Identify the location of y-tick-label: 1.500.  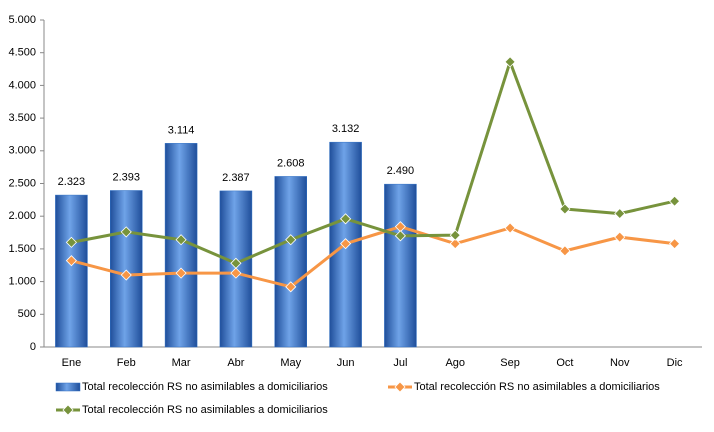
(22, 249).